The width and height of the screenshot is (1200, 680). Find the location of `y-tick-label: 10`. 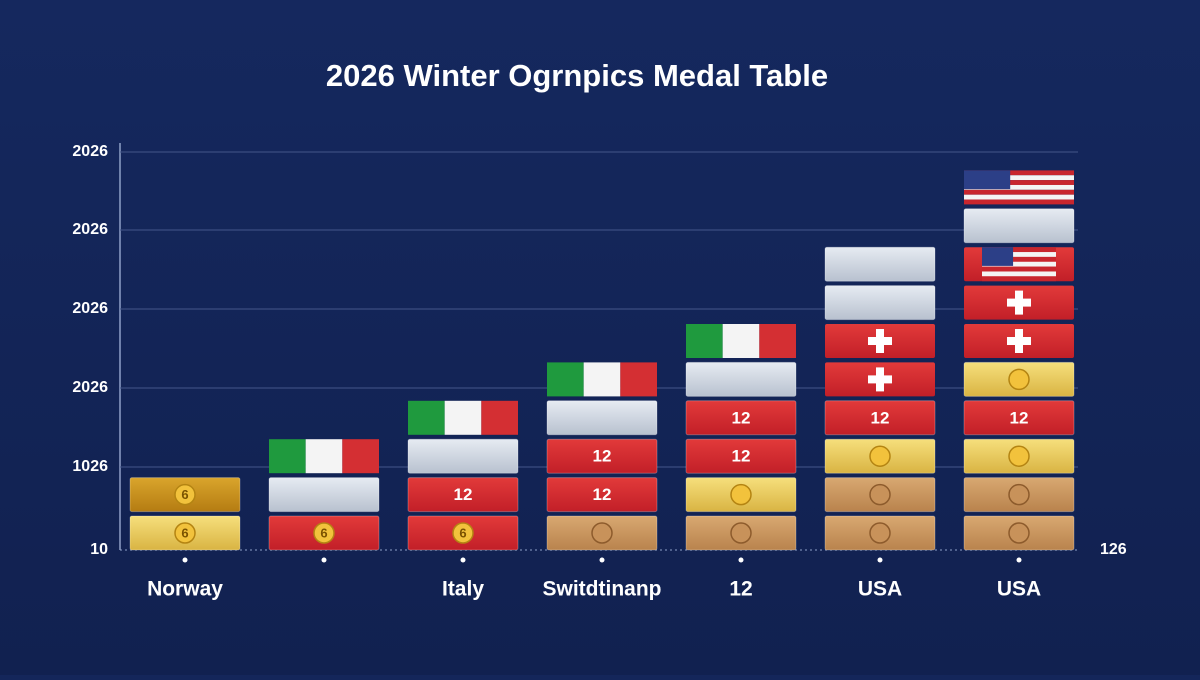

y-tick-label: 10 is located at coordinates (99, 549).